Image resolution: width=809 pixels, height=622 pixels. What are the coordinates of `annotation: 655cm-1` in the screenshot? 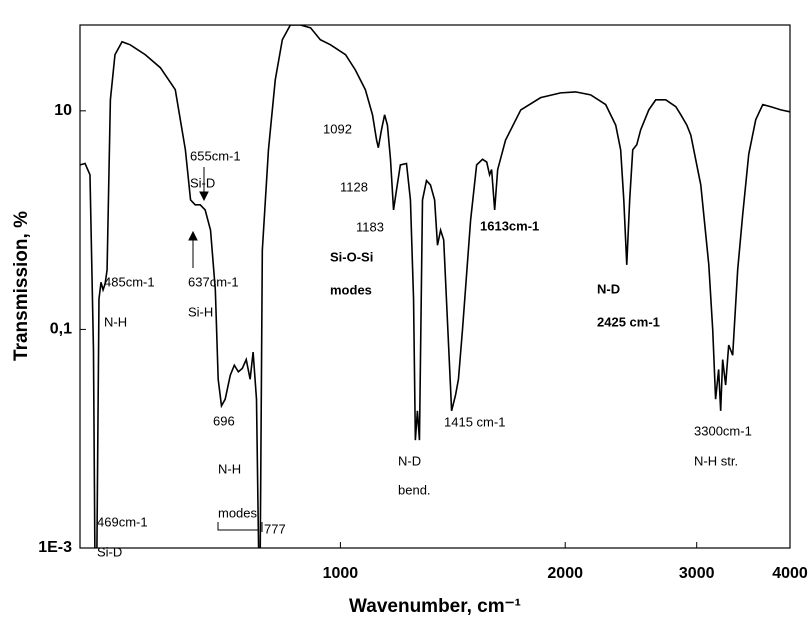 It's located at (215, 155).